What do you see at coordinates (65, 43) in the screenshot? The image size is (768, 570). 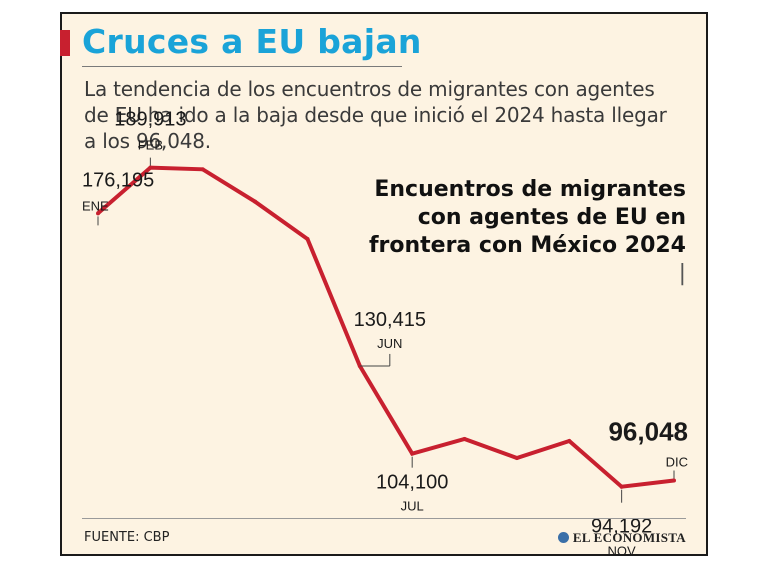 I see `title-accent-bar` at bounding box center [65, 43].